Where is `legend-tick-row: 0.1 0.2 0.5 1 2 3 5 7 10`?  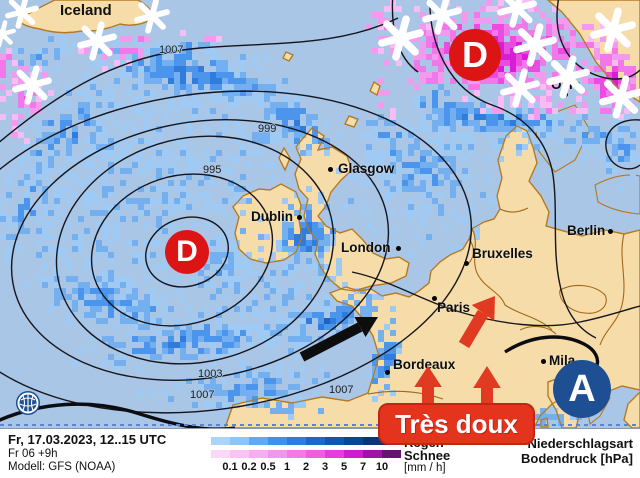
legend-tick-row: 0.1 0.2 0.5 1 2 3 5 7 10 is located at coordinates (320, 468).